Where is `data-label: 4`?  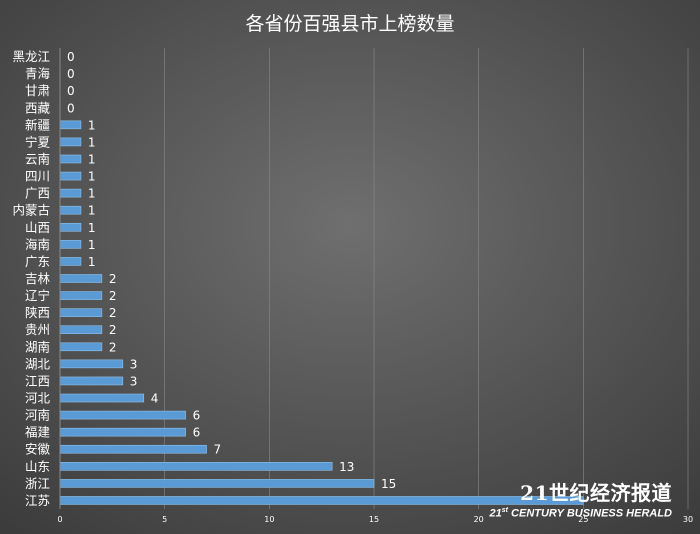 data-label: 4 is located at coordinates (155, 399).